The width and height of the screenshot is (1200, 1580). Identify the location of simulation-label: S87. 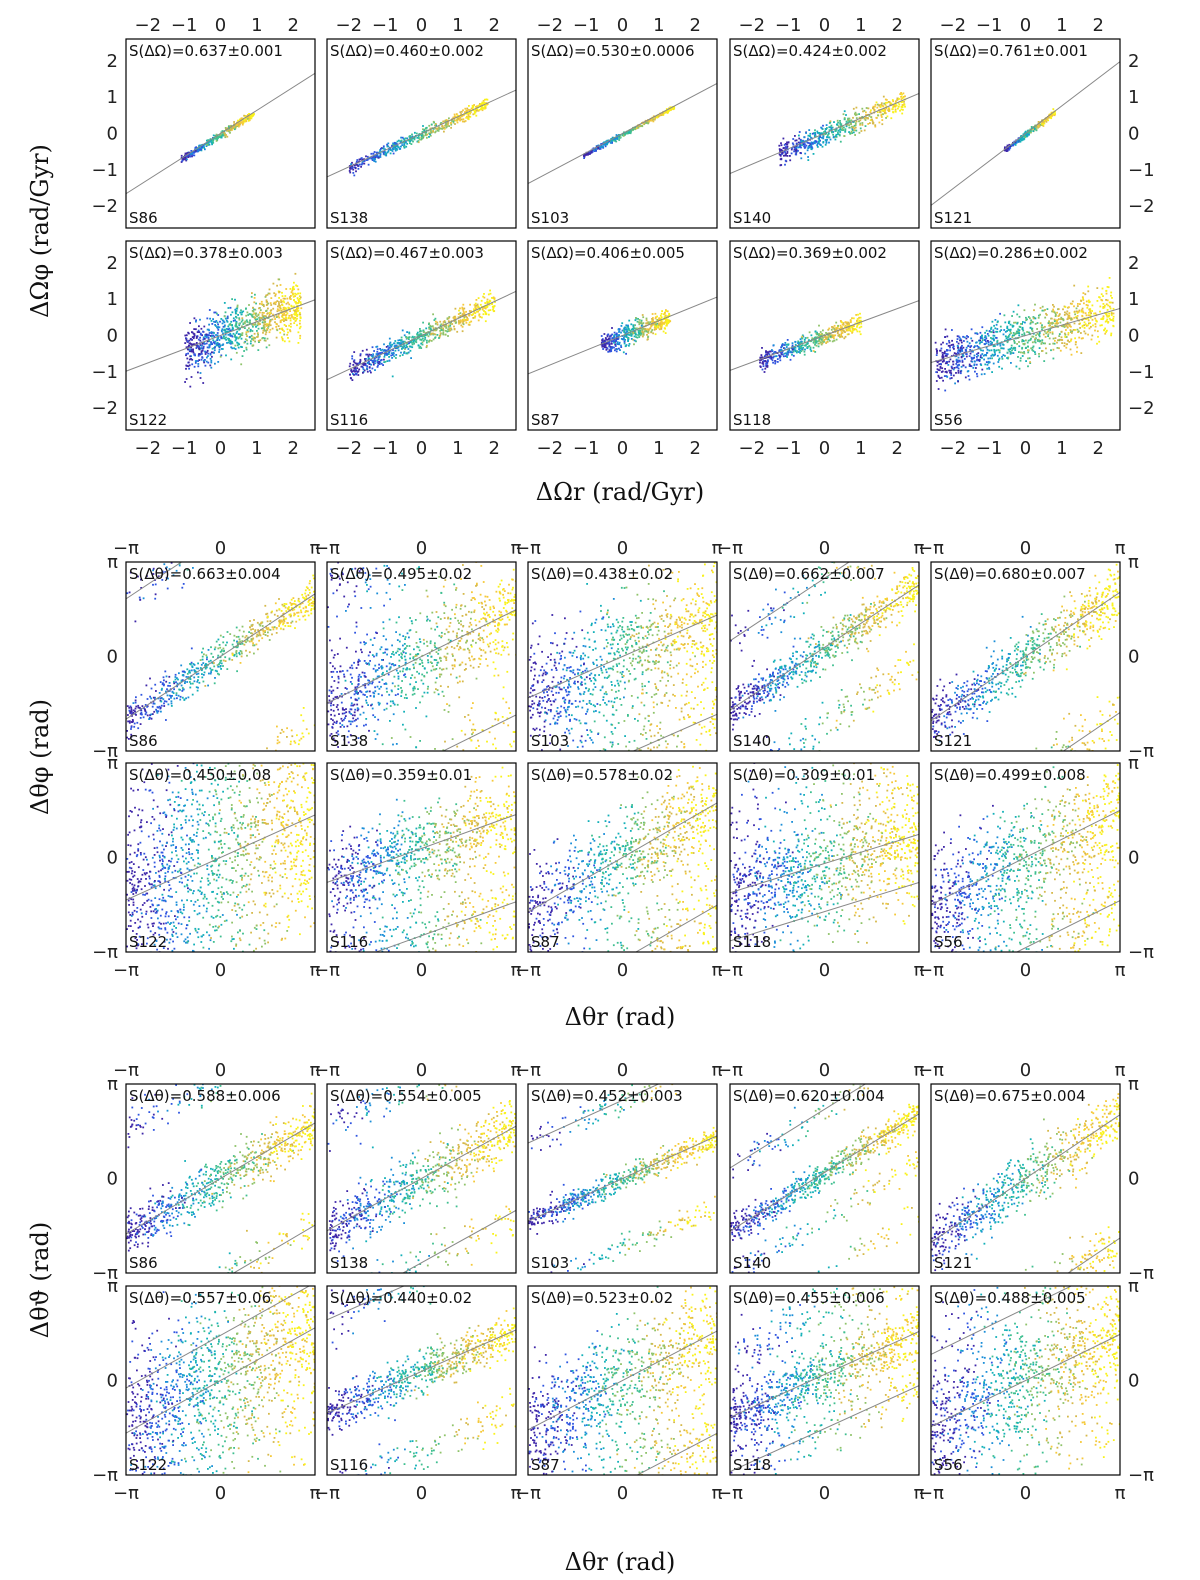
(545, 420).